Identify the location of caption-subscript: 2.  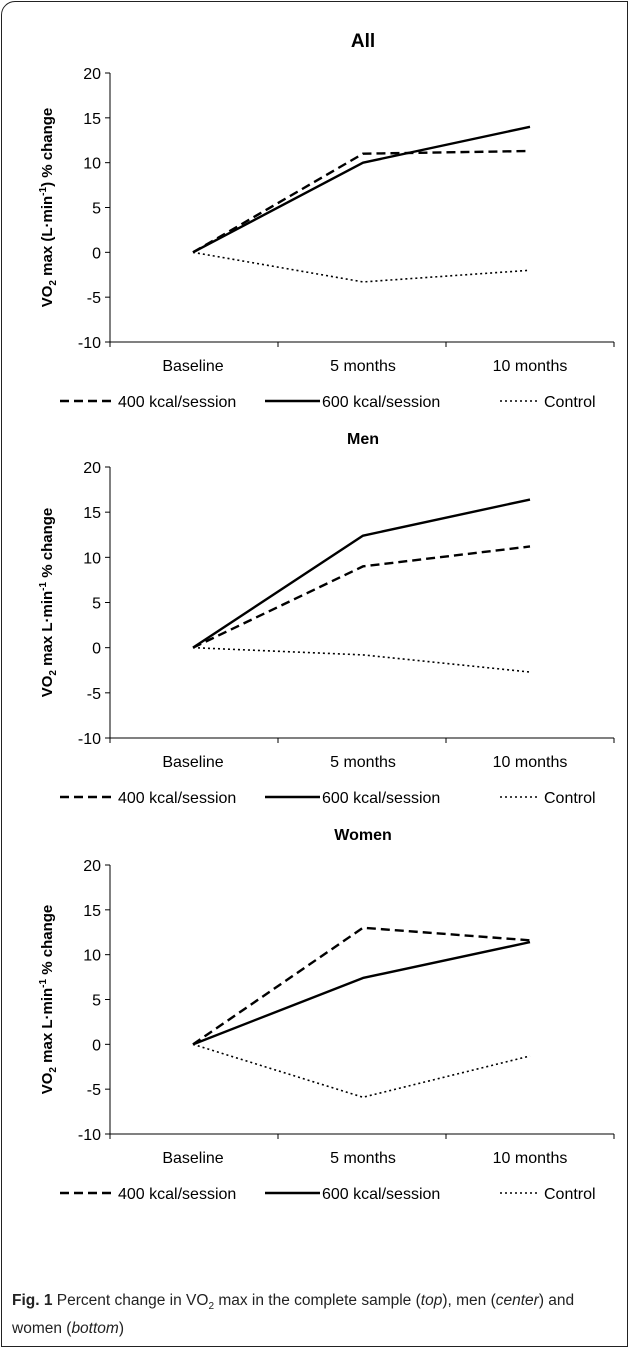
(211, 1307).